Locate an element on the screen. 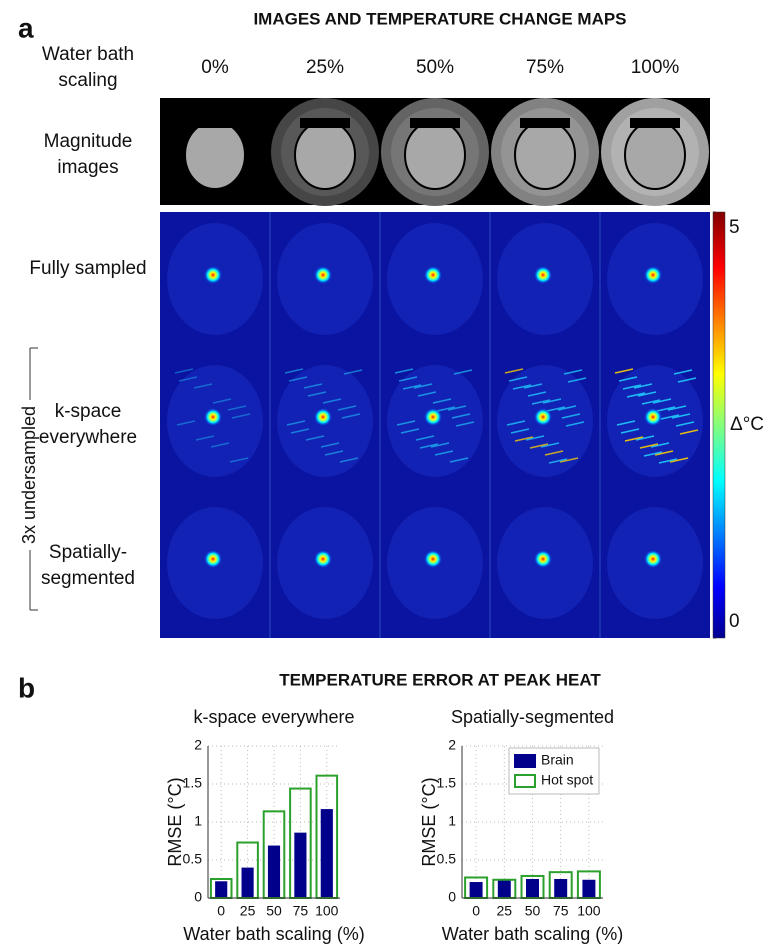 This screenshot has width=767, height=946. y-axis-label: RMSE (°C) is located at coordinates (175, 821).